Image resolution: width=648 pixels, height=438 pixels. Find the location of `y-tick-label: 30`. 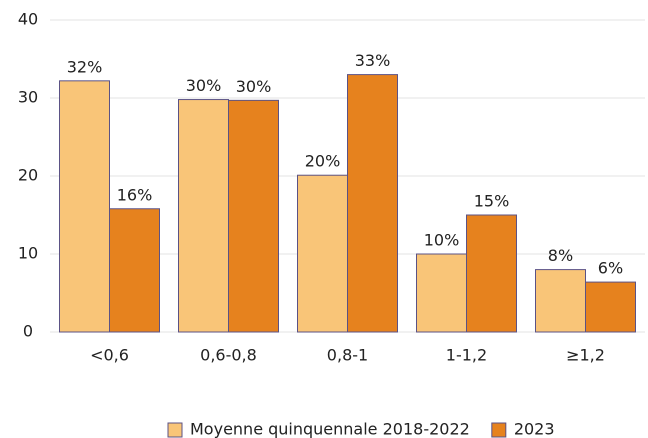

y-tick-label: 30 is located at coordinates (28, 97).